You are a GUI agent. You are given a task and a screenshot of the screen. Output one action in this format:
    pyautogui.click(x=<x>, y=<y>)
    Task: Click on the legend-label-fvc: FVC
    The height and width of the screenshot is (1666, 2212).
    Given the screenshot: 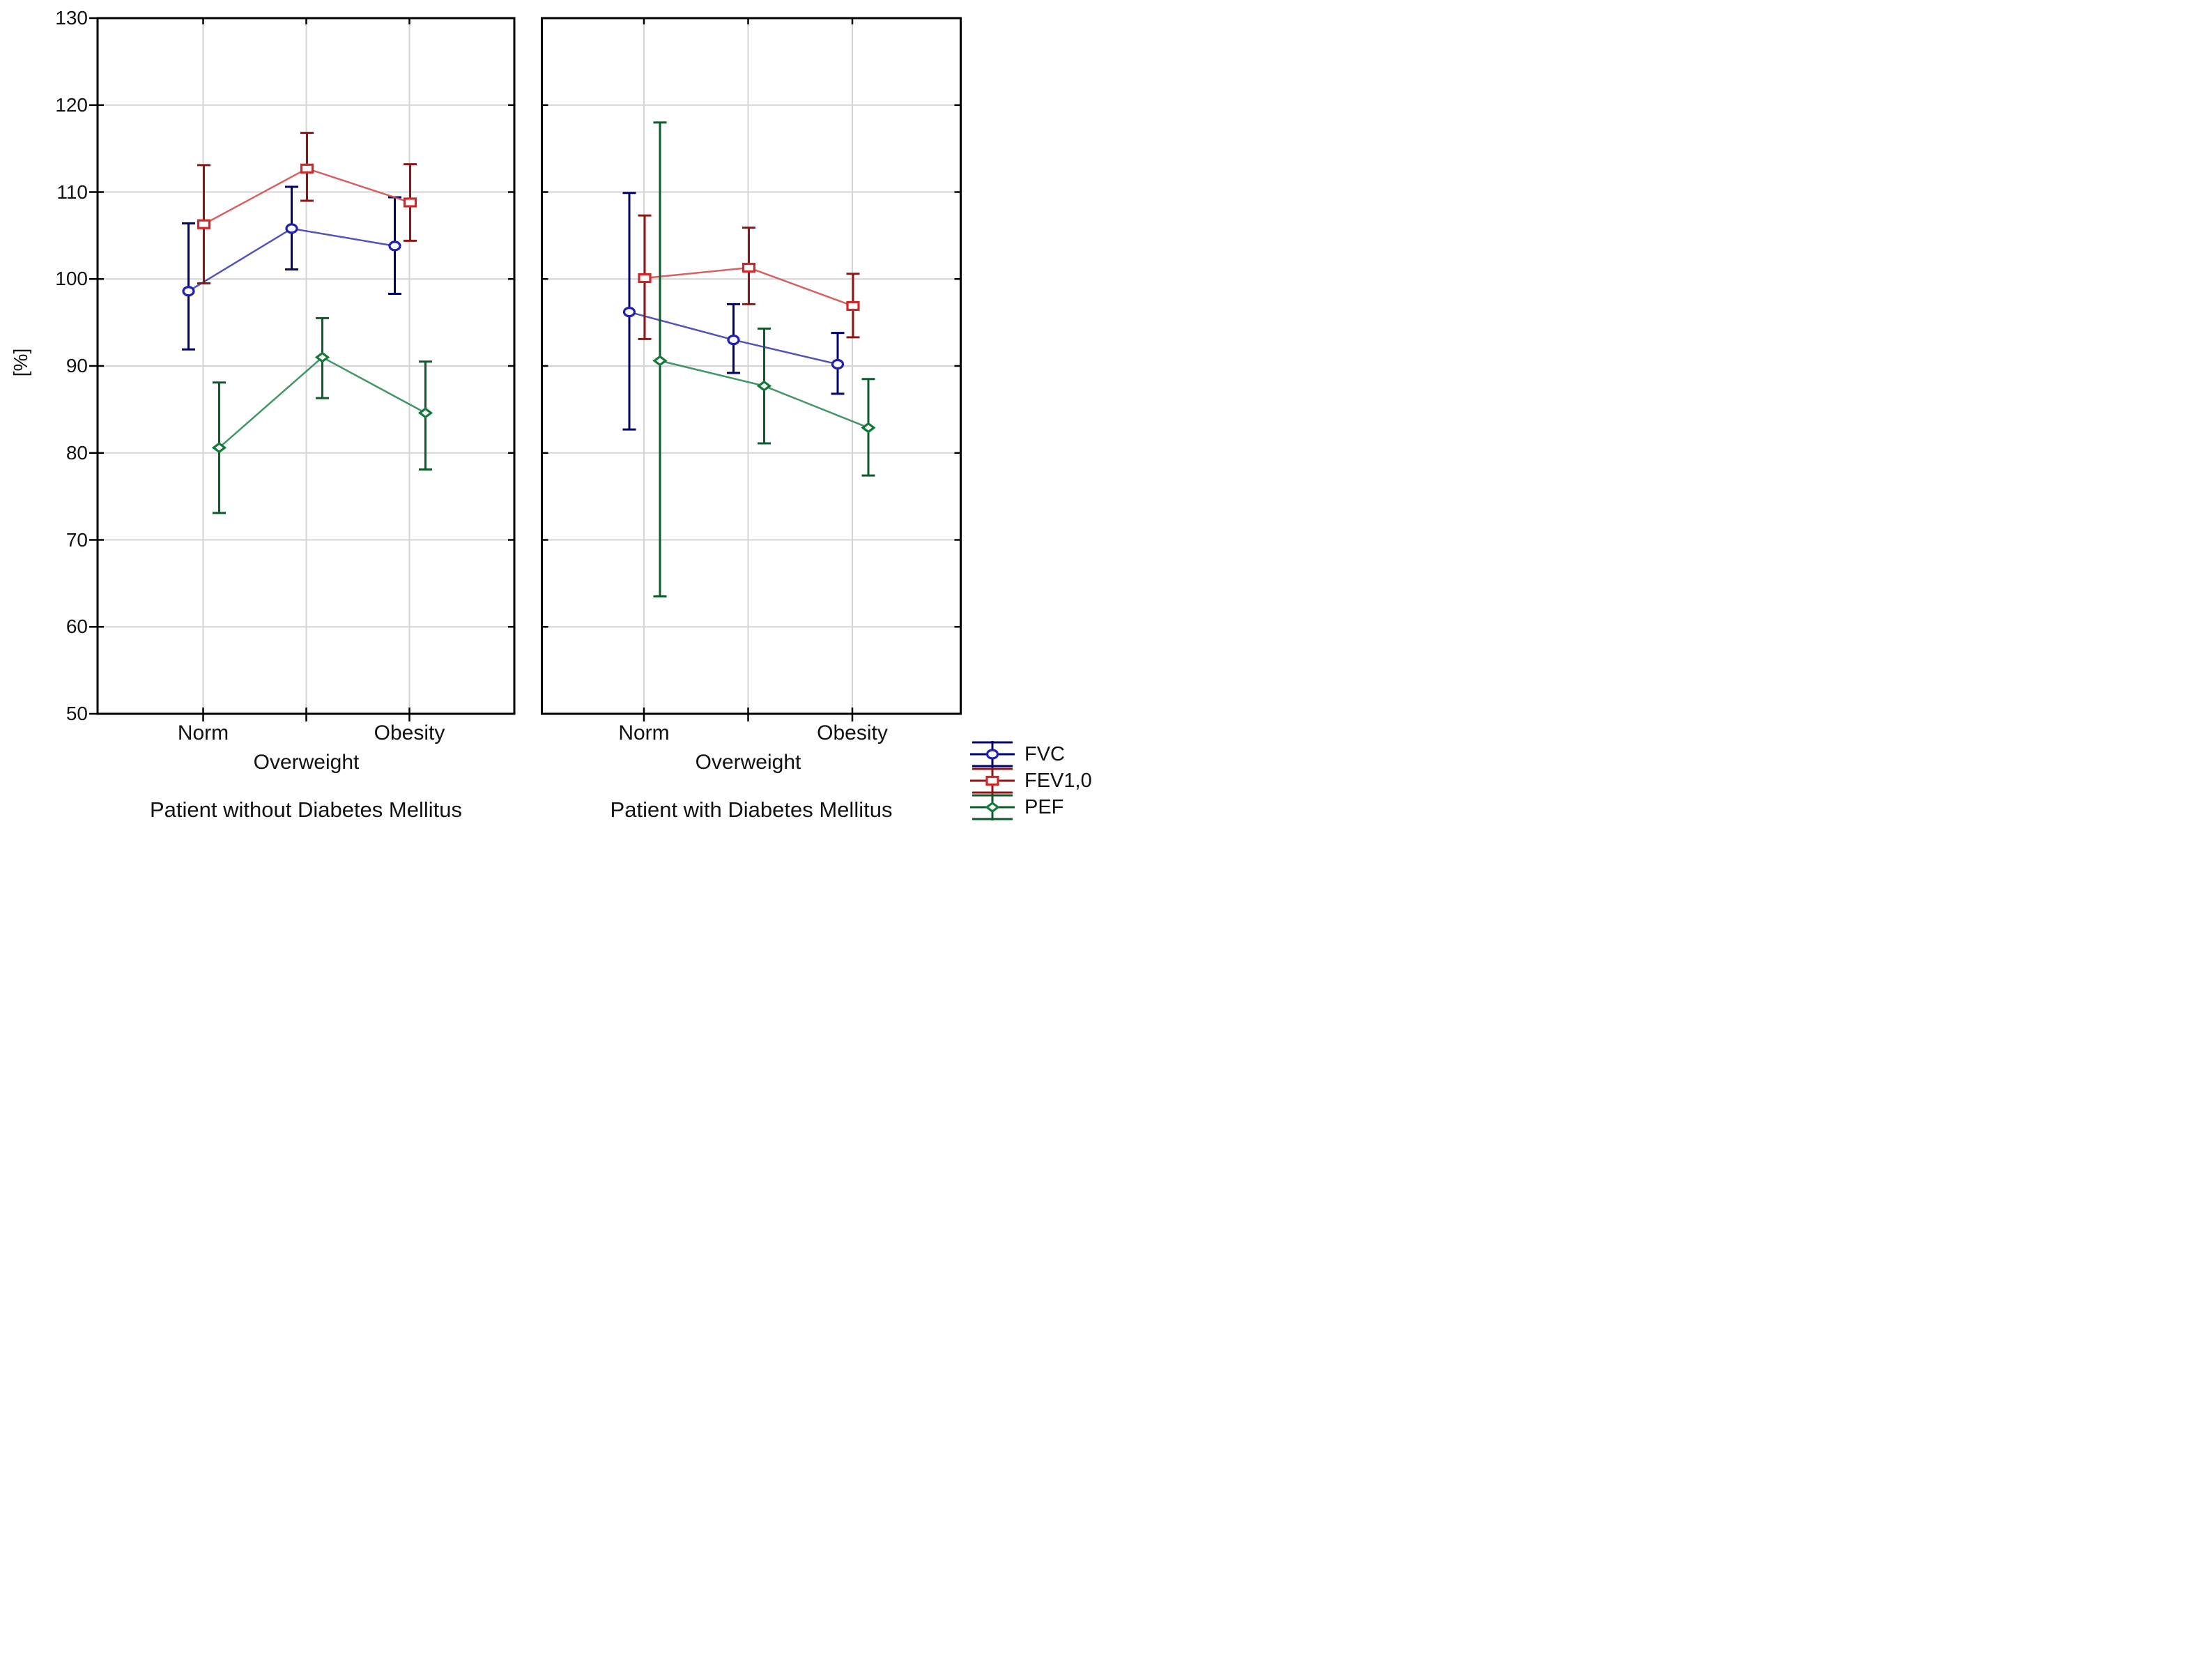 What is the action you would take?
    pyautogui.click(x=1044, y=753)
    